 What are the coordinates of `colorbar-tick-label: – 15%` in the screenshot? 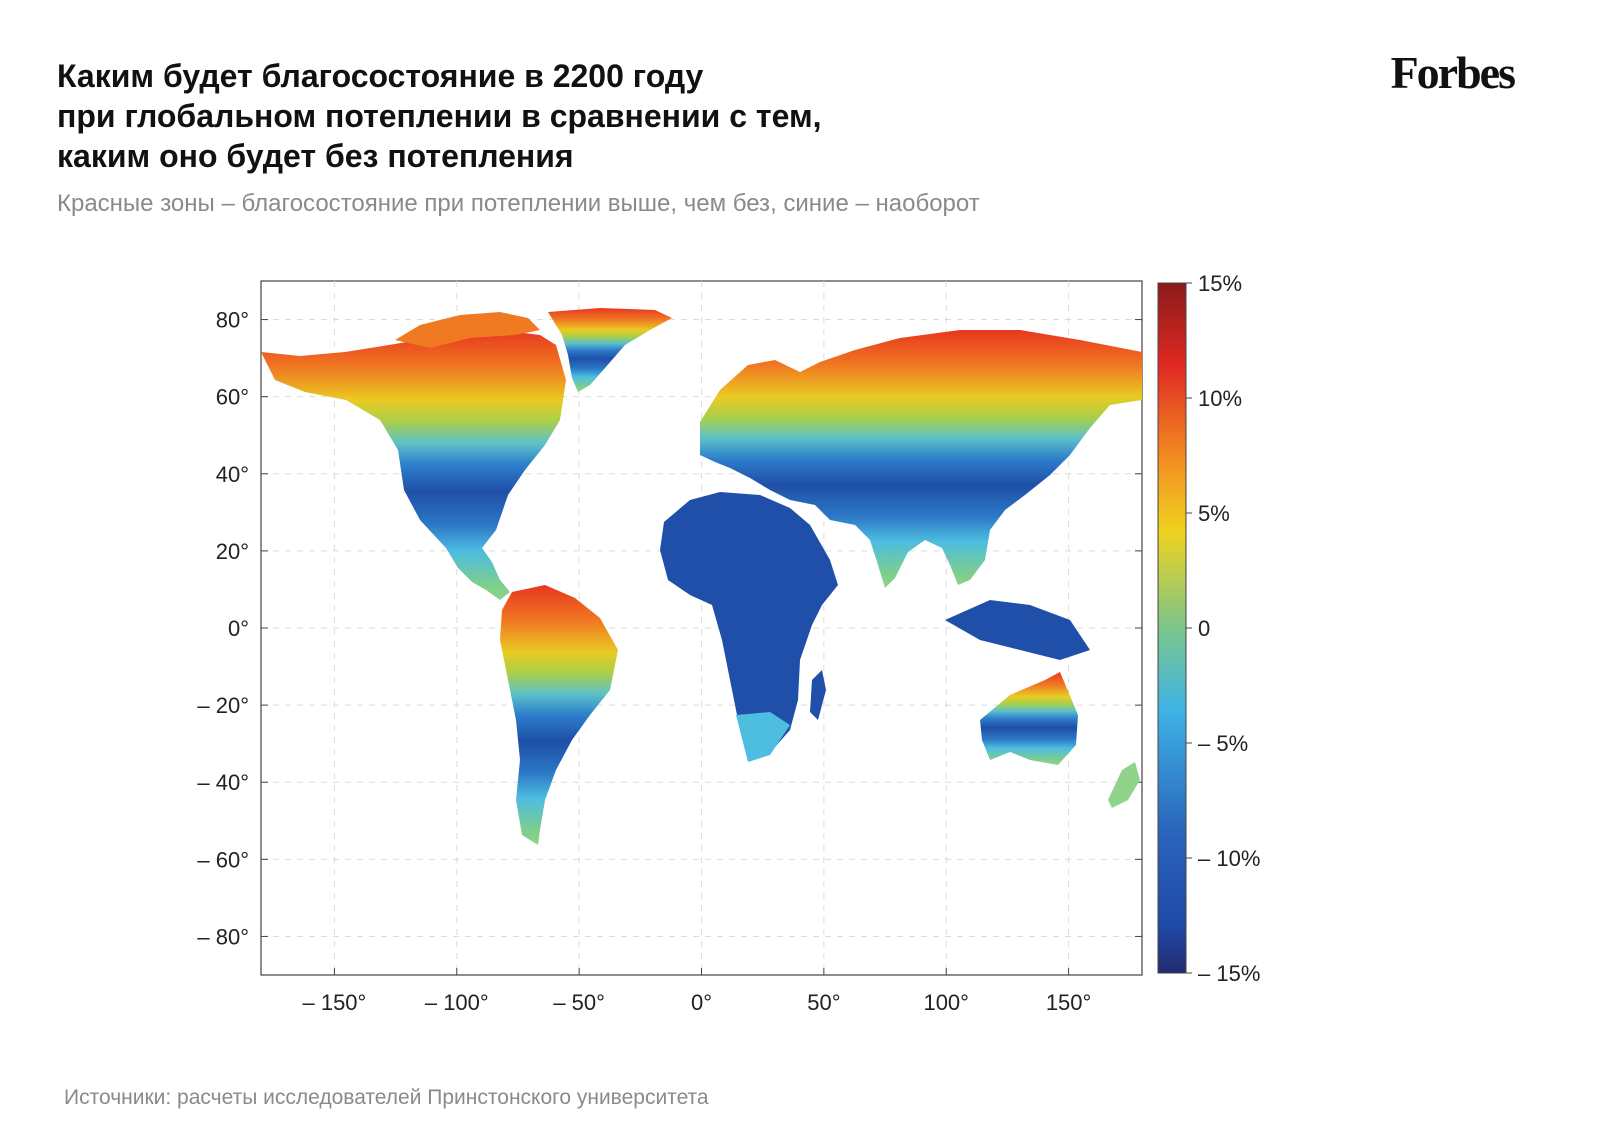 It's located at (1229, 973).